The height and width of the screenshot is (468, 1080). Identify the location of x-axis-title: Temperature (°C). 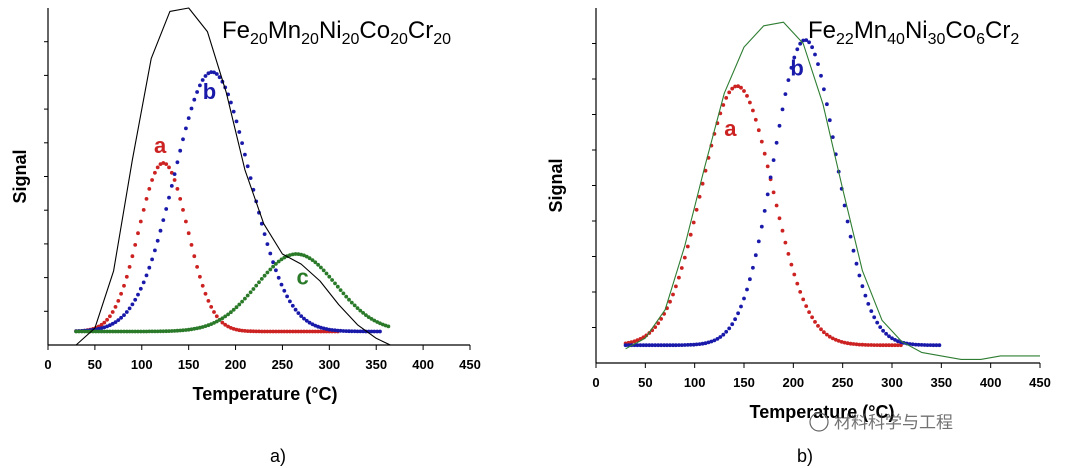
(265, 394).